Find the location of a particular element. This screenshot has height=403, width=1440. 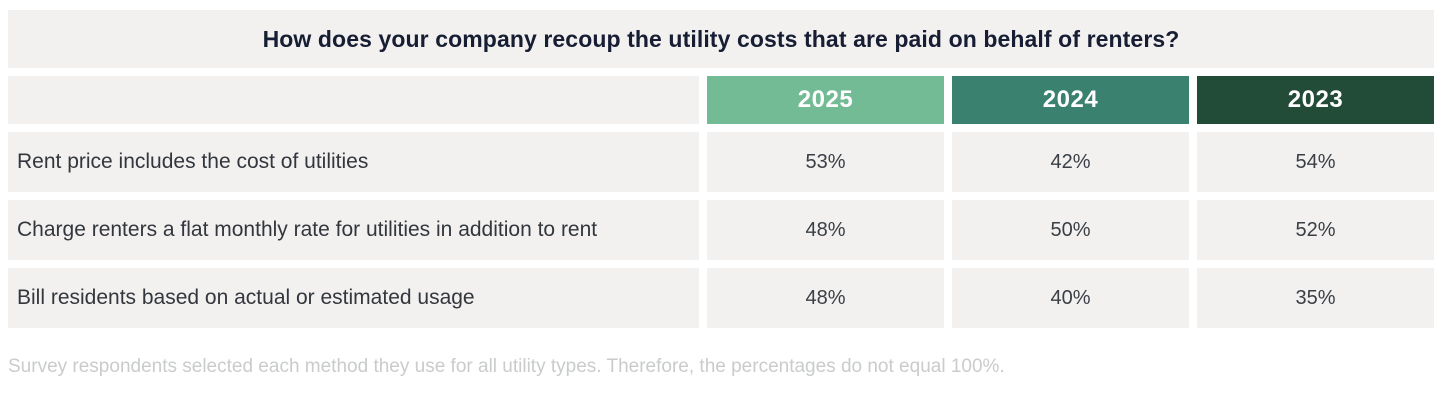

header-spacer-cell is located at coordinates (353, 100).